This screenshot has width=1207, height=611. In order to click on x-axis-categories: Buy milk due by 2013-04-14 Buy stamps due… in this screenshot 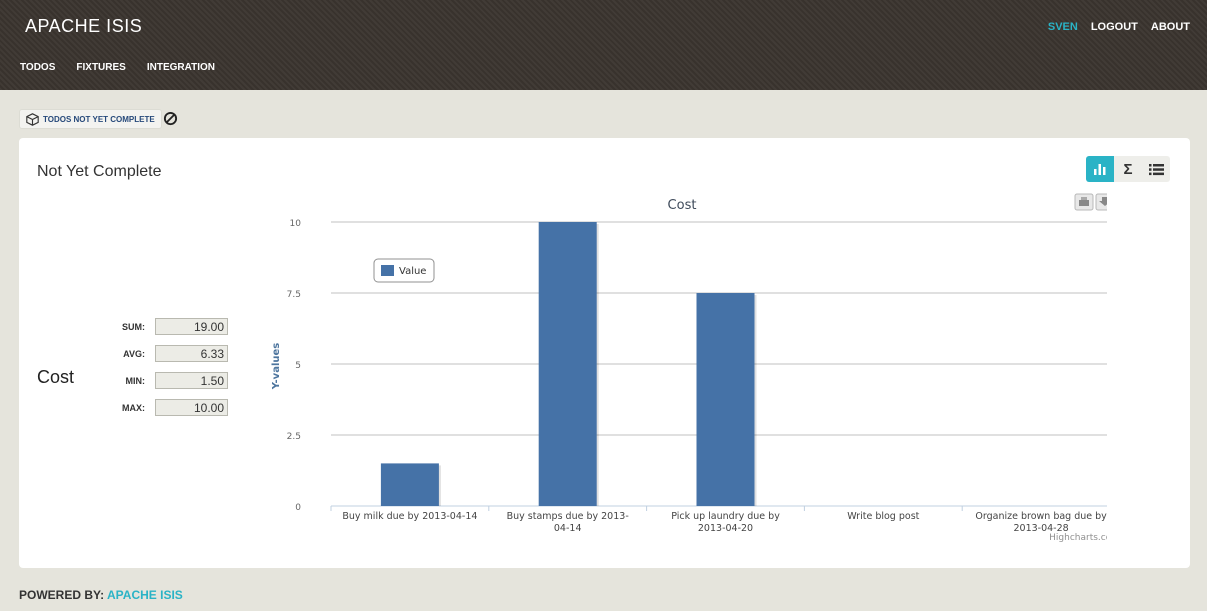, I will do `click(724, 522)`.